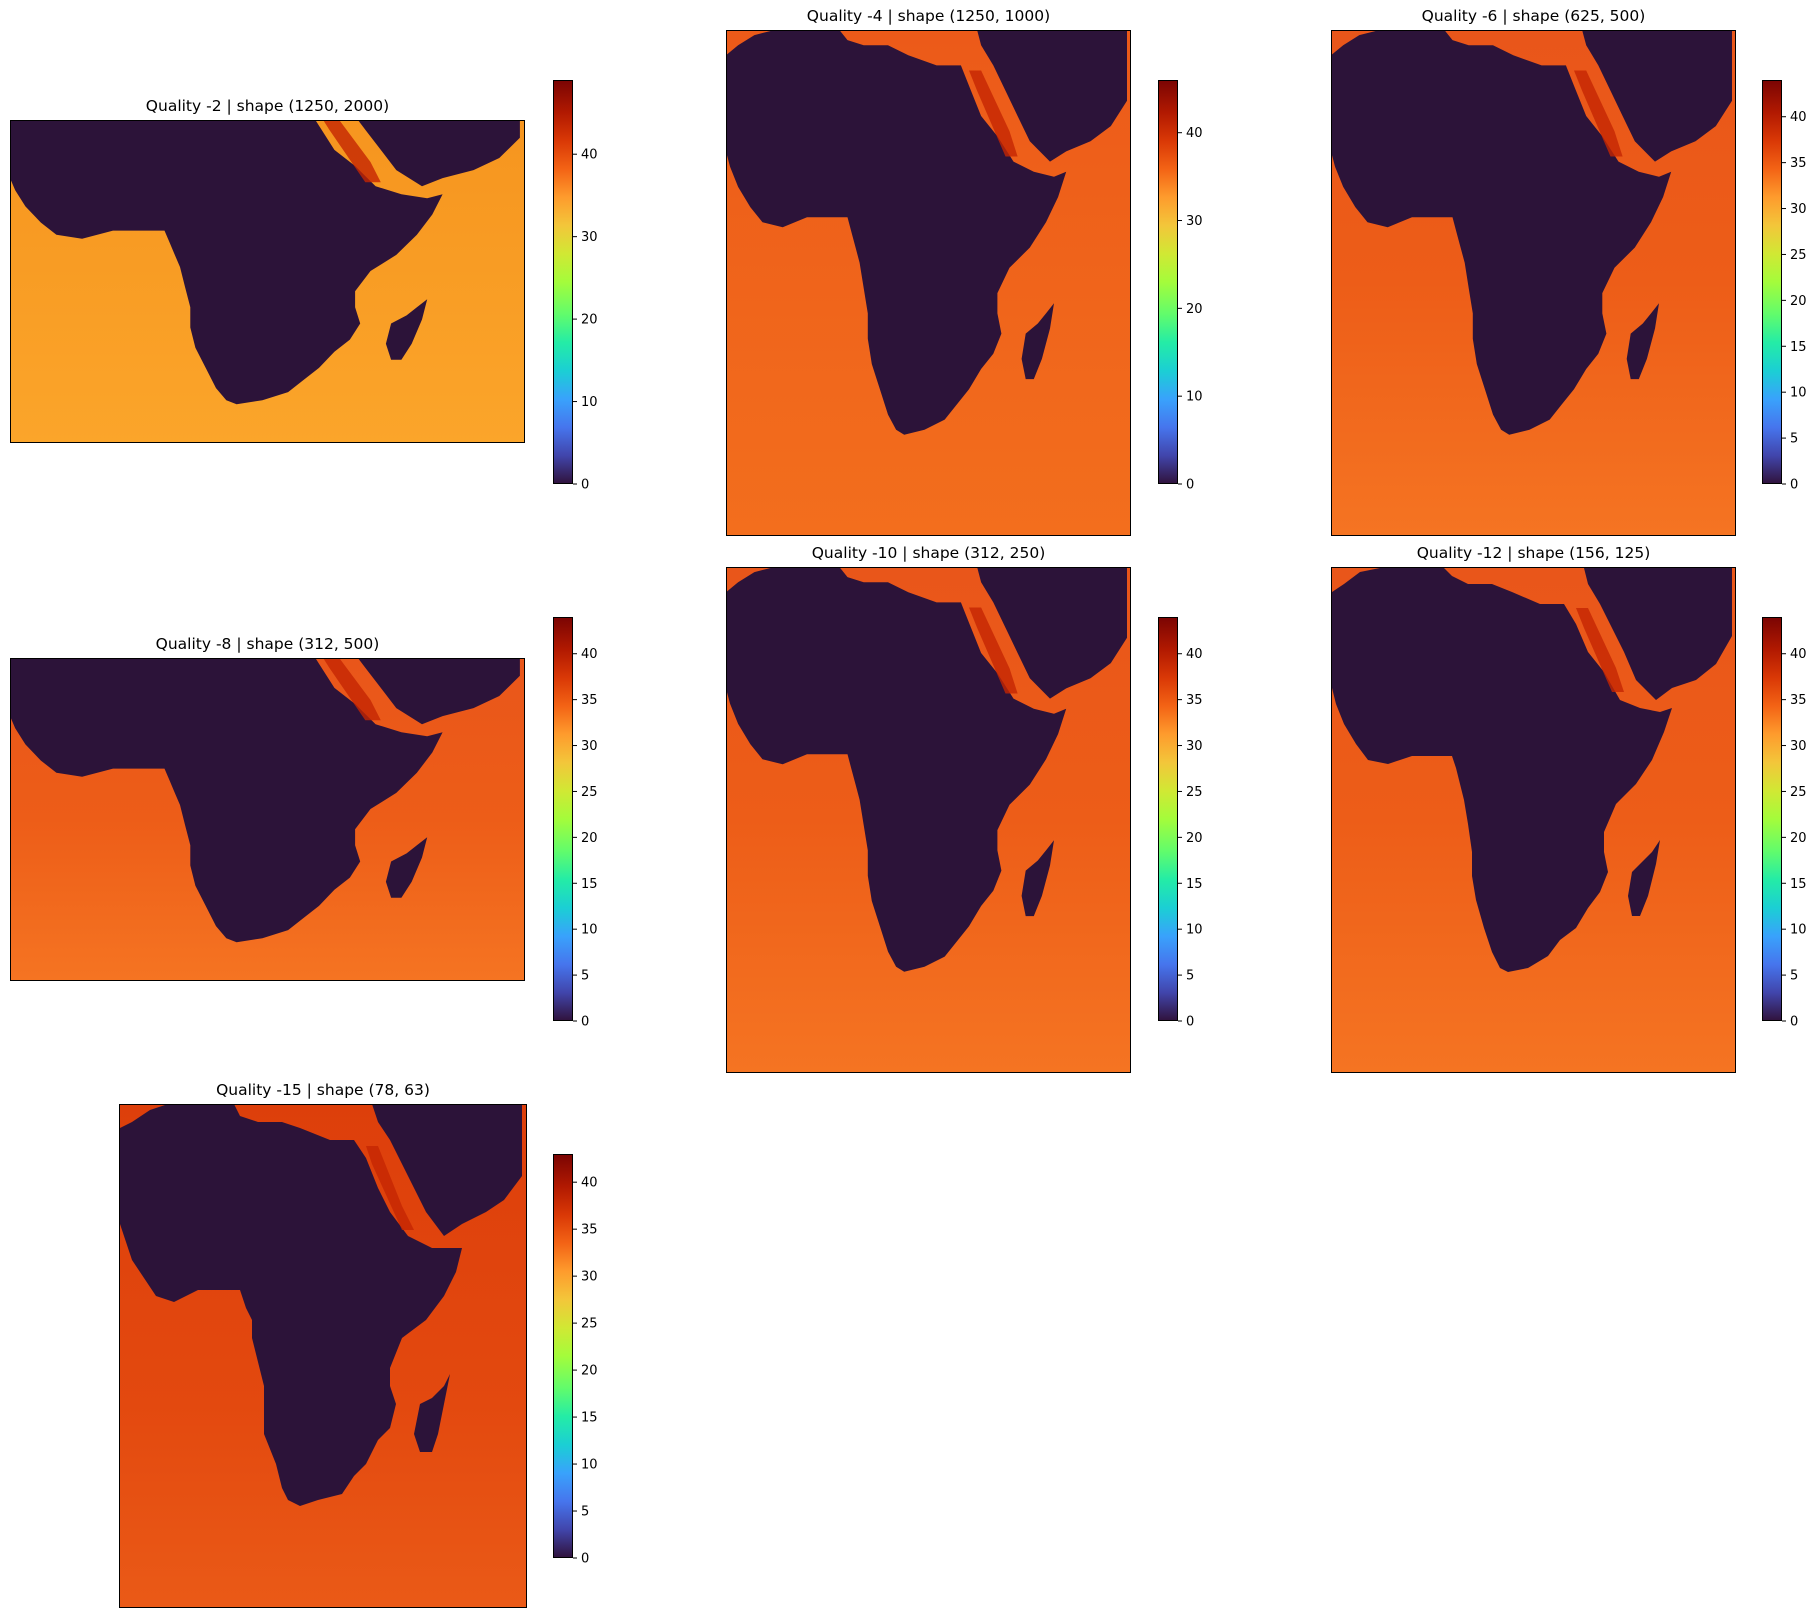 The height and width of the screenshot is (1611, 1810). Describe the element at coordinates (323, 1090) in the screenshot. I see `panel-title: Quality -15 | shape (78, 63)` at that location.